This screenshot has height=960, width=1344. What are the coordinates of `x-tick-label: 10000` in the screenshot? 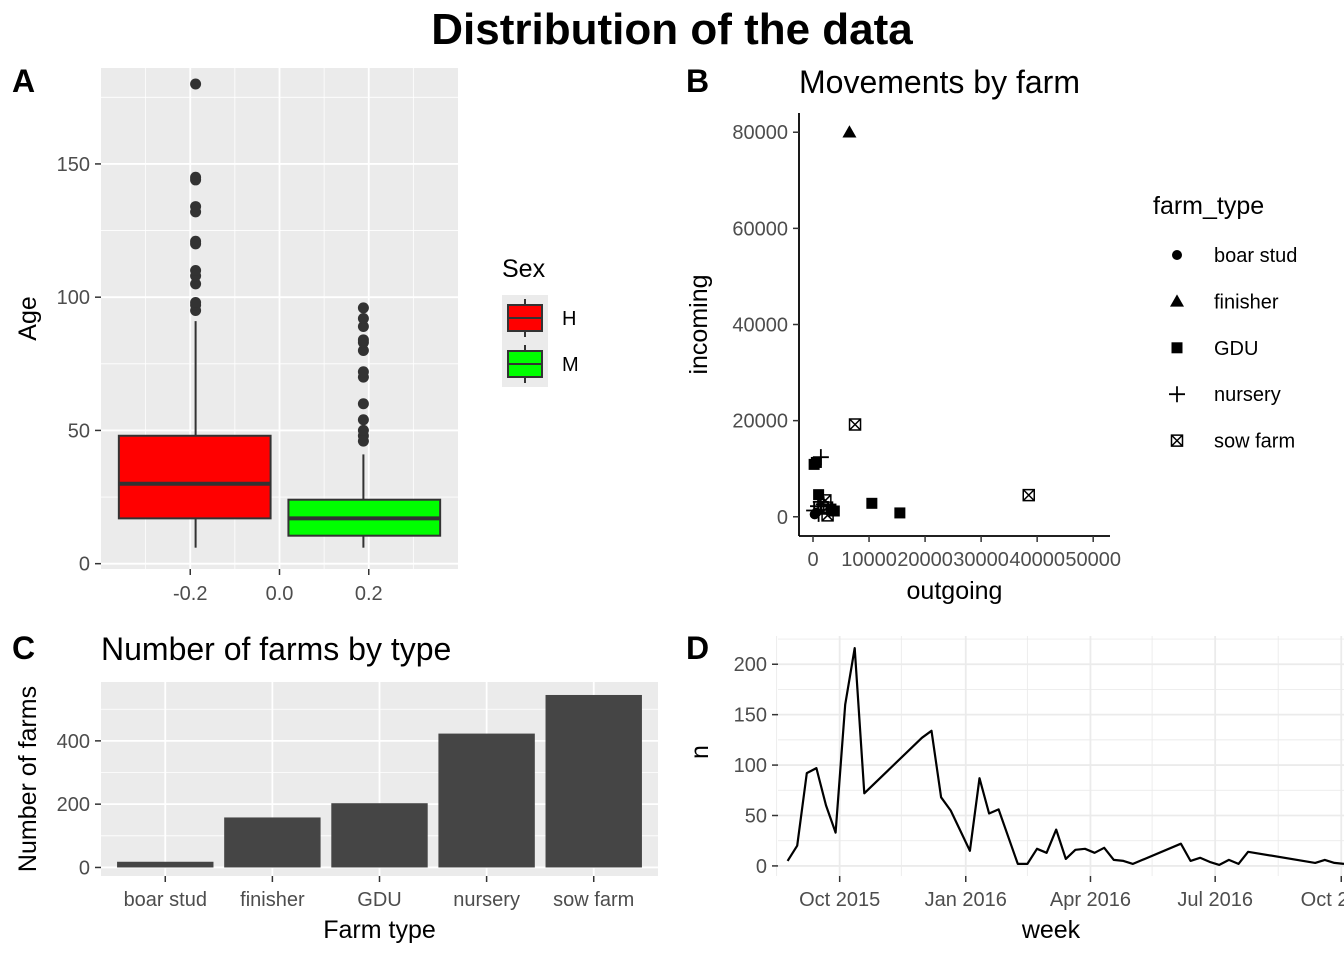 It's located at (869, 560).